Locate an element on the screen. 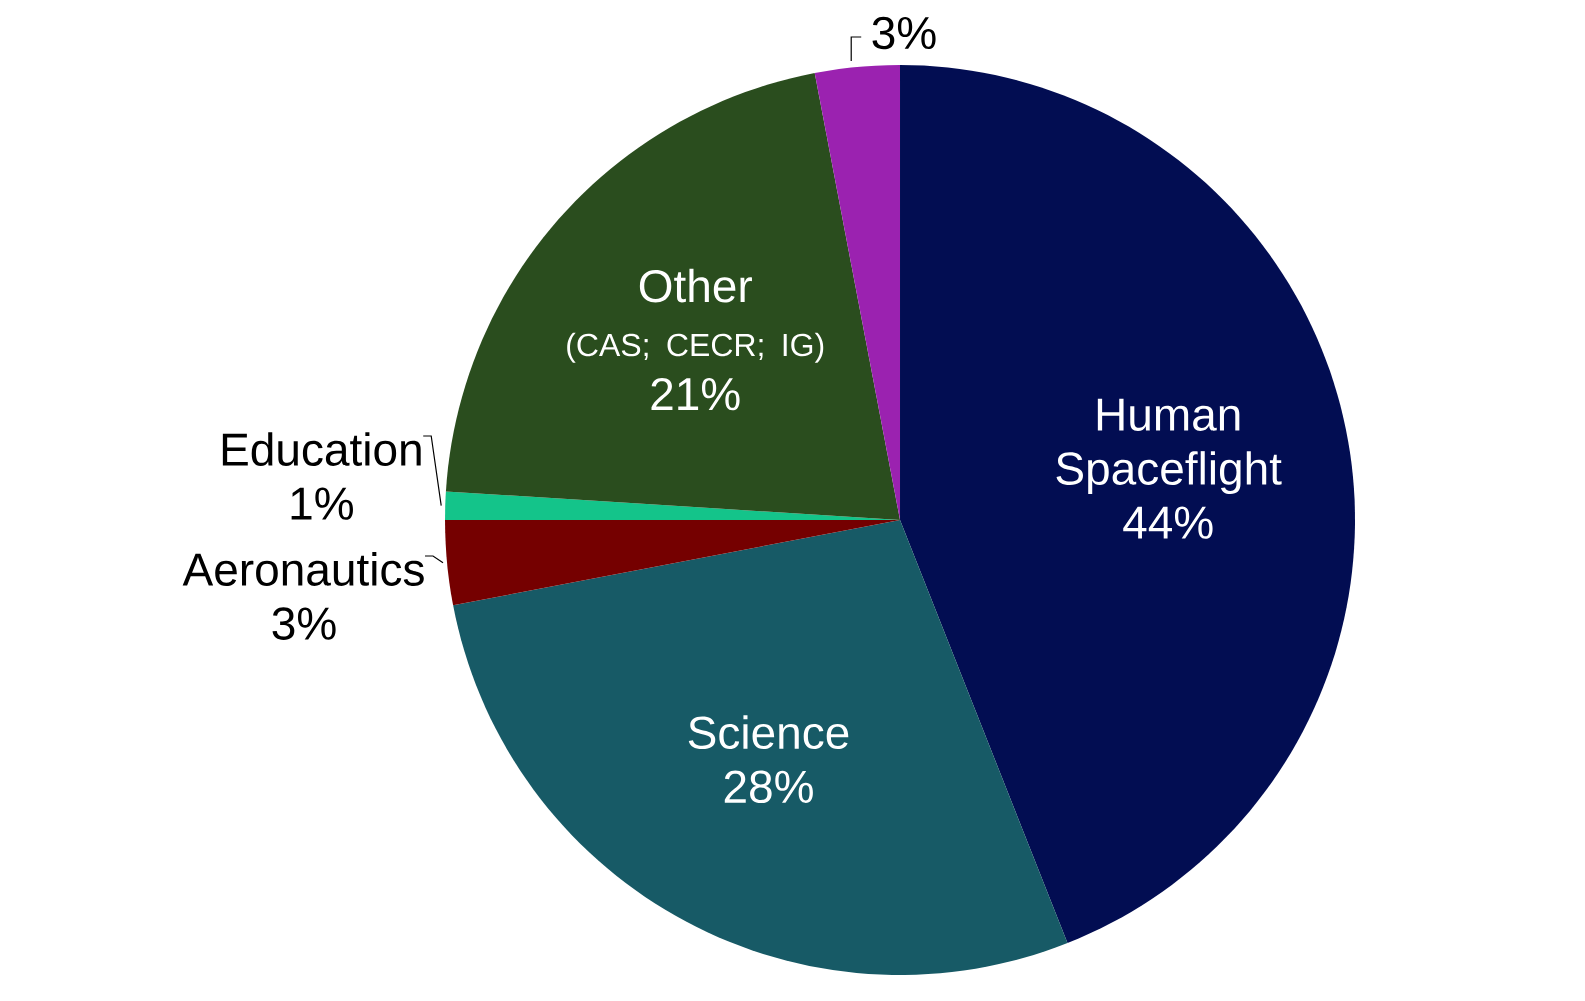 Image resolution: width=1585 pixels, height=1001 pixels. data-label: 1% is located at coordinates (322, 503).